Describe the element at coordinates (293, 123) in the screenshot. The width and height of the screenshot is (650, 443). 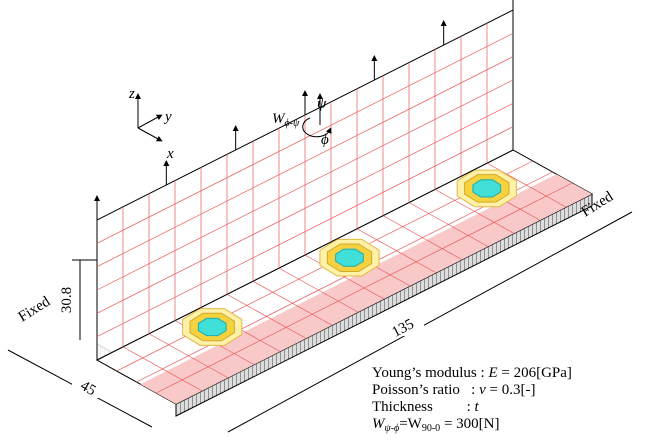
I see `load-subscript: ϕ-ψ` at that location.